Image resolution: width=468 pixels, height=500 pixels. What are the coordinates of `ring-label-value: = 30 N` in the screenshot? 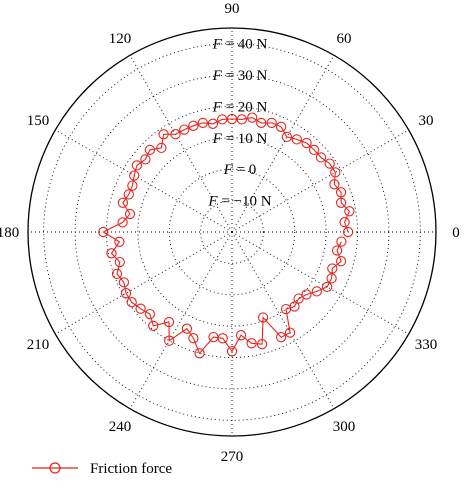 It's located at (245, 76).